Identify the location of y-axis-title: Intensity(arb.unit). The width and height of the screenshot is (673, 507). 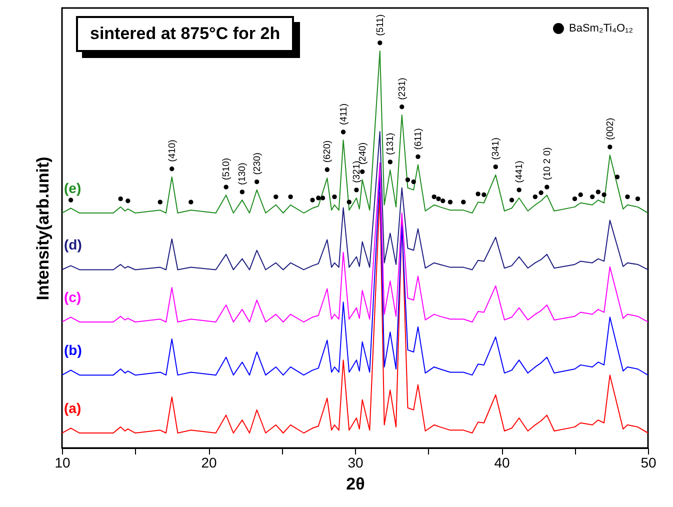
(43, 228).